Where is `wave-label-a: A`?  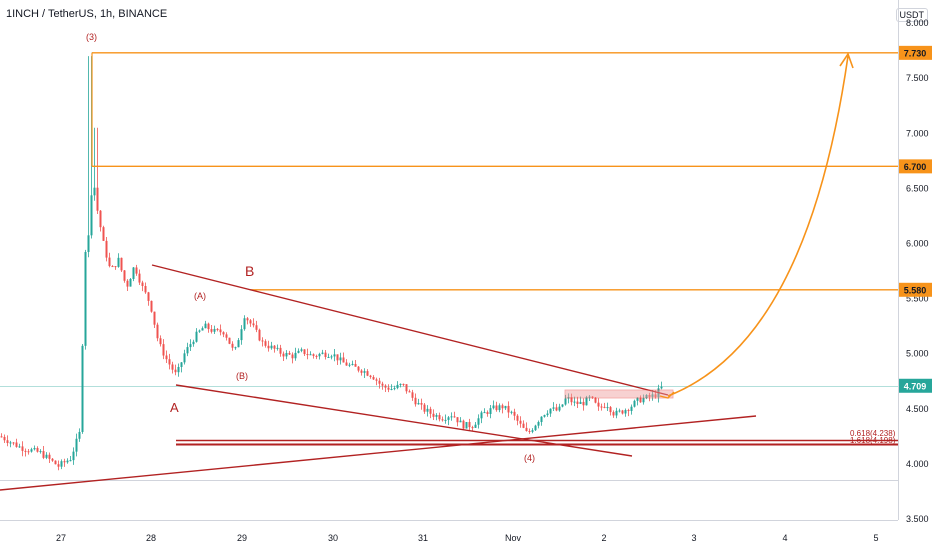
wave-label-a: A is located at coordinates (174, 407).